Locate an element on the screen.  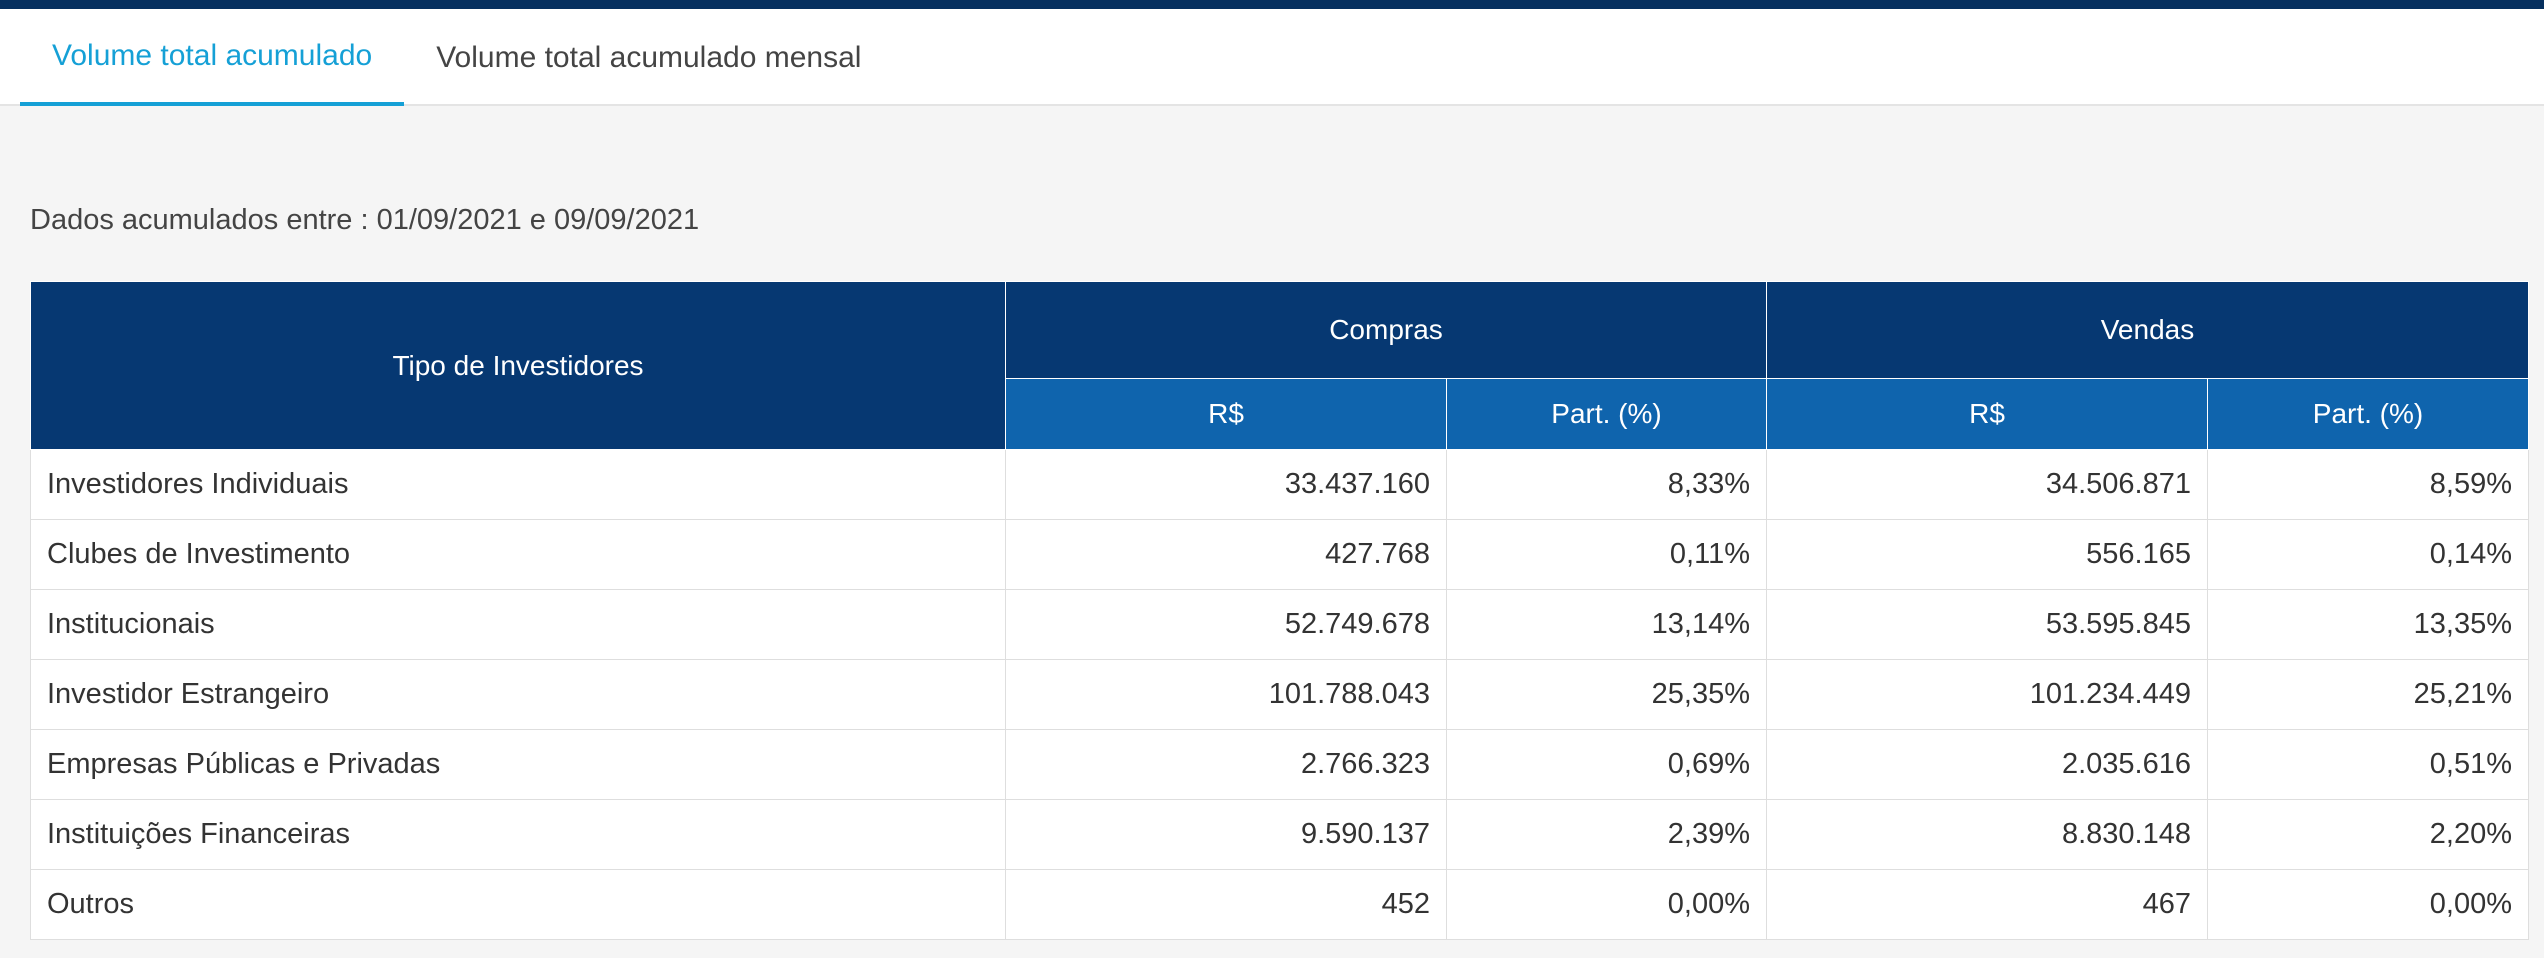
cell-investor-type: Outros is located at coordinates (518, 904).